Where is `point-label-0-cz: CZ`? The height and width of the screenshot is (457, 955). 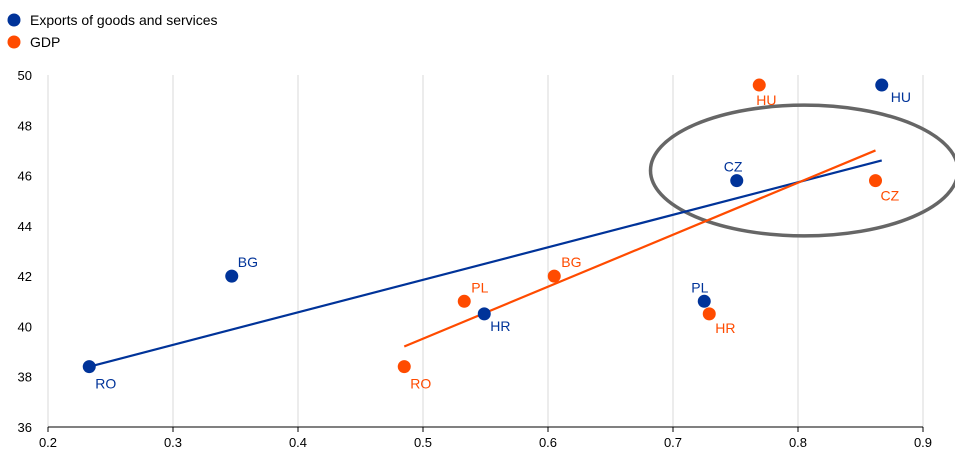 point-label-0-cz: CZ is located at coordinates (733, 167).